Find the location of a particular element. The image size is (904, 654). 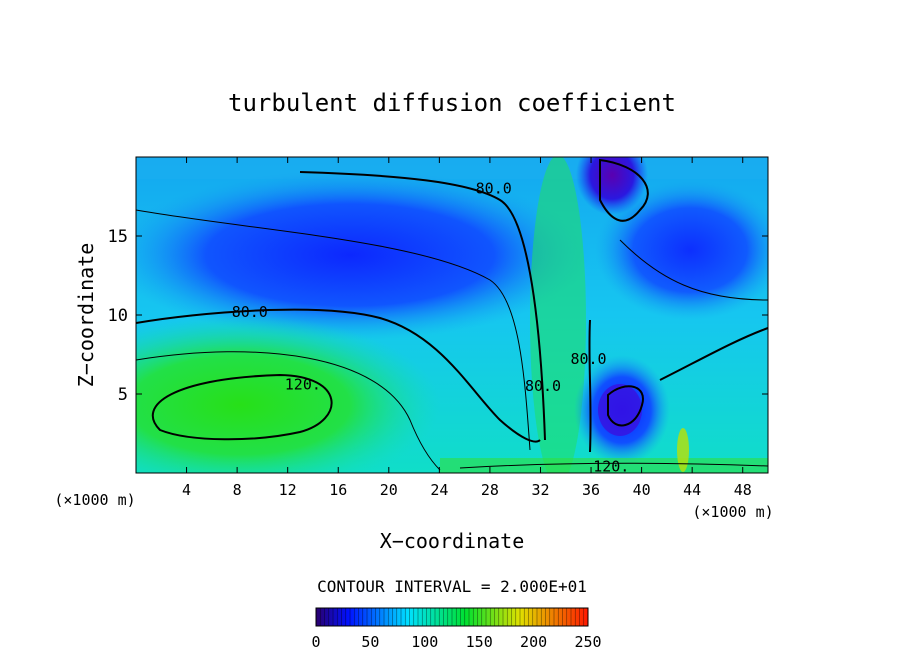

x-unit-left: (×1000 m) is located at coordinates (94, 500).